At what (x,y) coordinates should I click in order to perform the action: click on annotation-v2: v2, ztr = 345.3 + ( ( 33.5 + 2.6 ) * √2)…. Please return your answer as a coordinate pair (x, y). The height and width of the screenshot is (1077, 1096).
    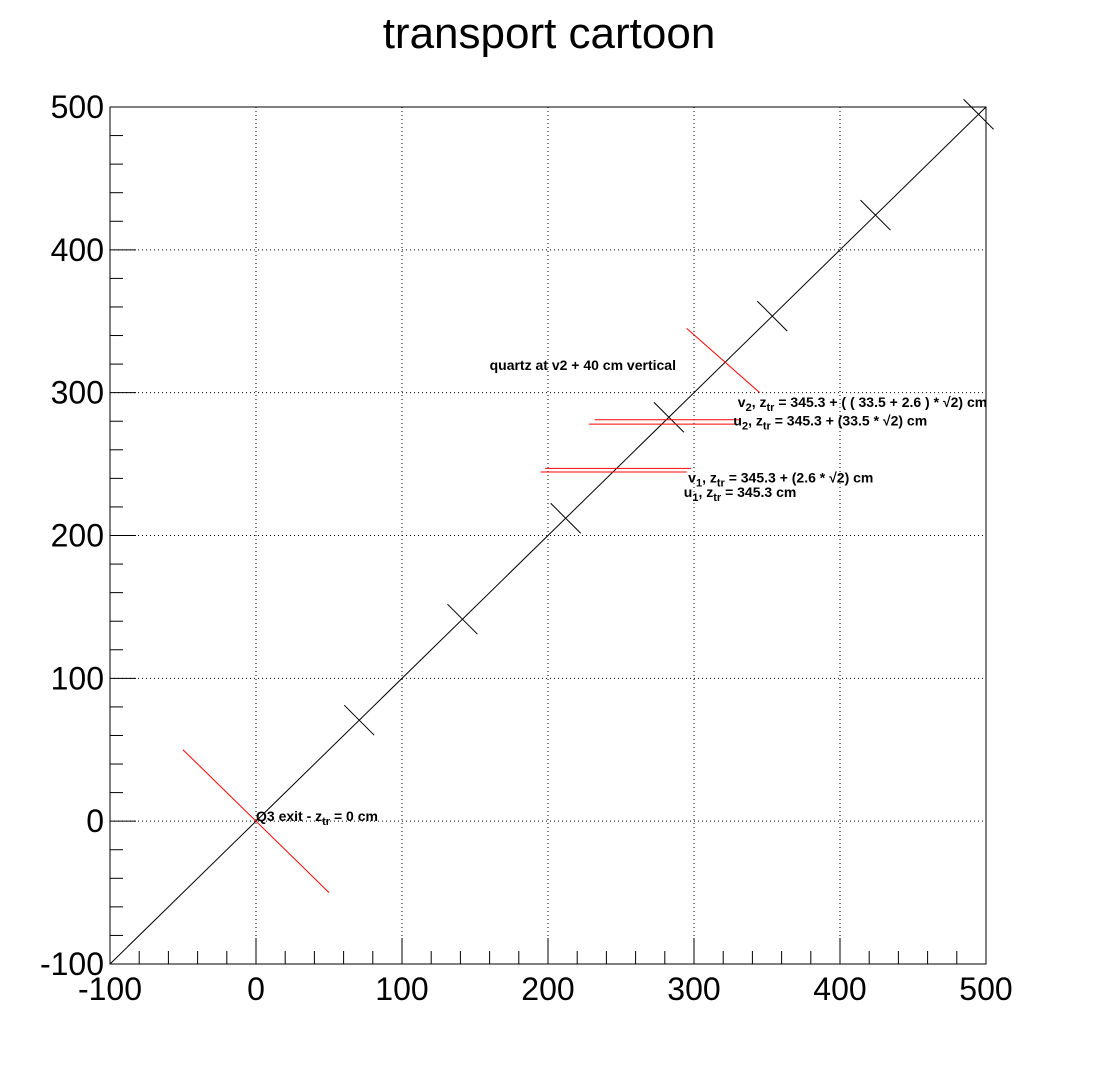
    Looking at the image, I should click on (862, 404).